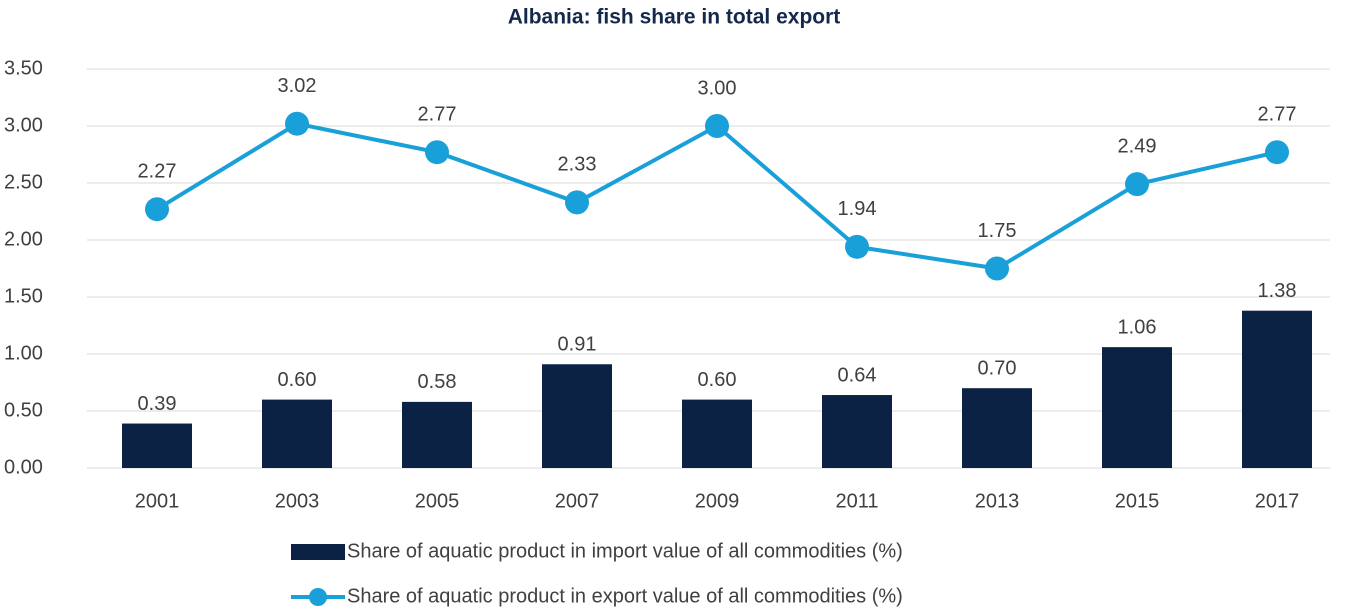  I want to click on data-label: 0.64, so click(857, 375).